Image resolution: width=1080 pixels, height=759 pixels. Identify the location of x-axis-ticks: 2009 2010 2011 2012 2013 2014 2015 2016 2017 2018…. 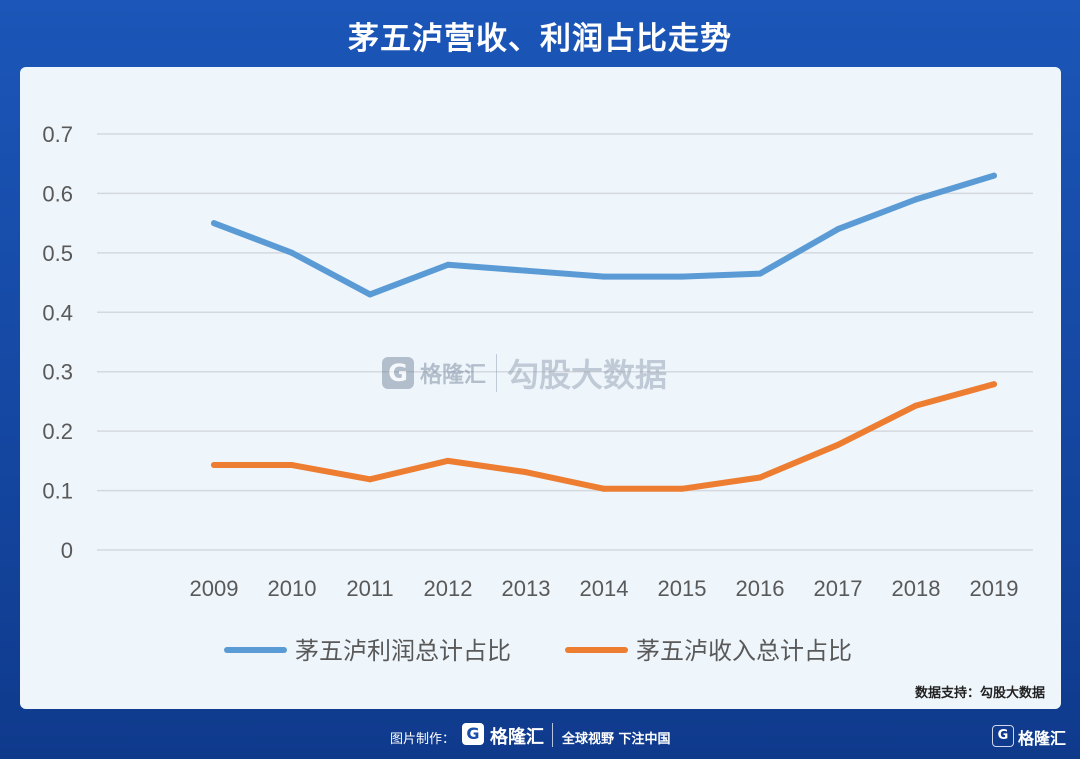
(604, 588).